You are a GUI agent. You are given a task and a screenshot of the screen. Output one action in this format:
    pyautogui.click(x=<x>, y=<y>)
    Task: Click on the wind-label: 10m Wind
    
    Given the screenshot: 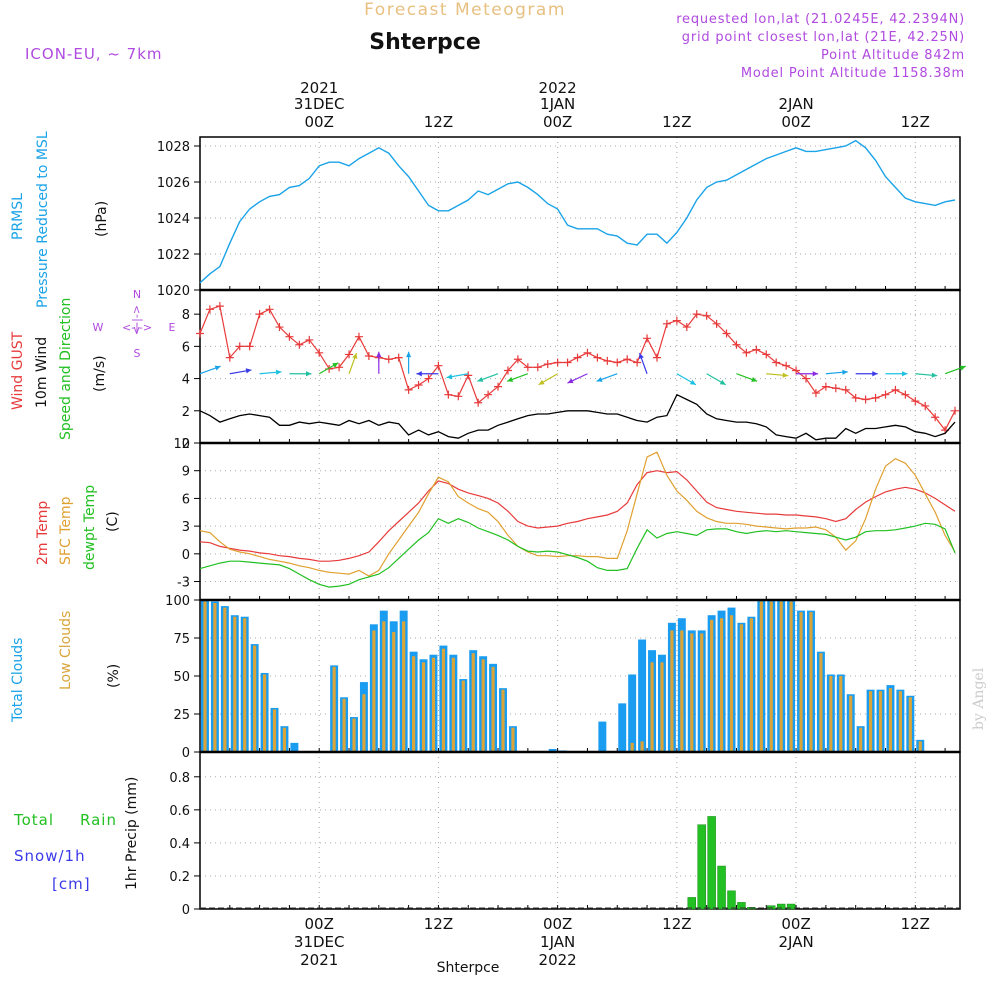 What is the action you would take?
    pyautogui.click(x=42, y=372)
    